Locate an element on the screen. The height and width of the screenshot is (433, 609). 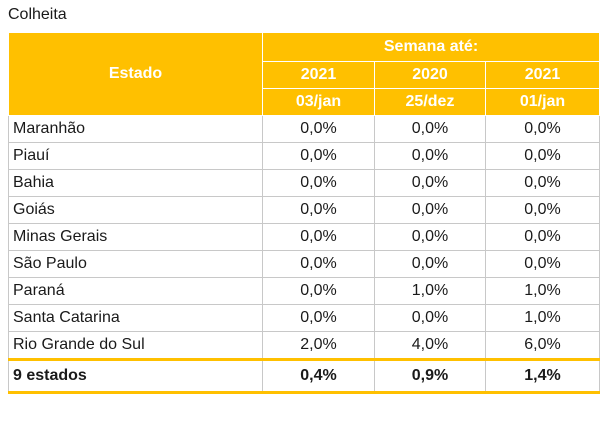
table-row: Paraná 0,0% 1,0% 1,0% is located at coordinates (304, 291).